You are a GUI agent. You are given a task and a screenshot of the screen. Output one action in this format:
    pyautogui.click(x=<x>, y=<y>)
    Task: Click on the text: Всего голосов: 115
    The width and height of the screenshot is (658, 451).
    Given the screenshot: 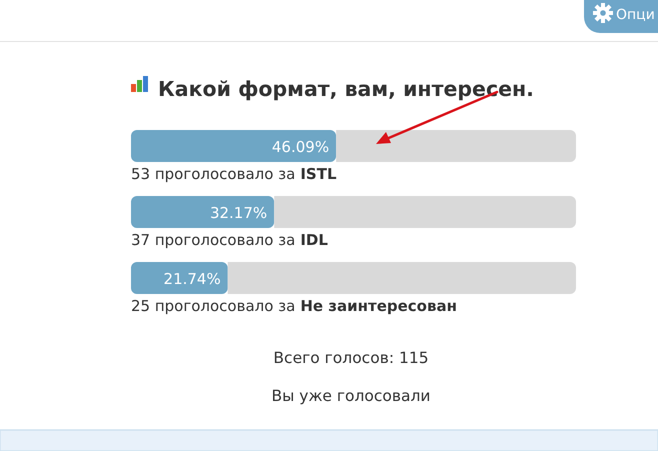 What is the action you would take?
    pyautogui.click(x=351, y=358)
    